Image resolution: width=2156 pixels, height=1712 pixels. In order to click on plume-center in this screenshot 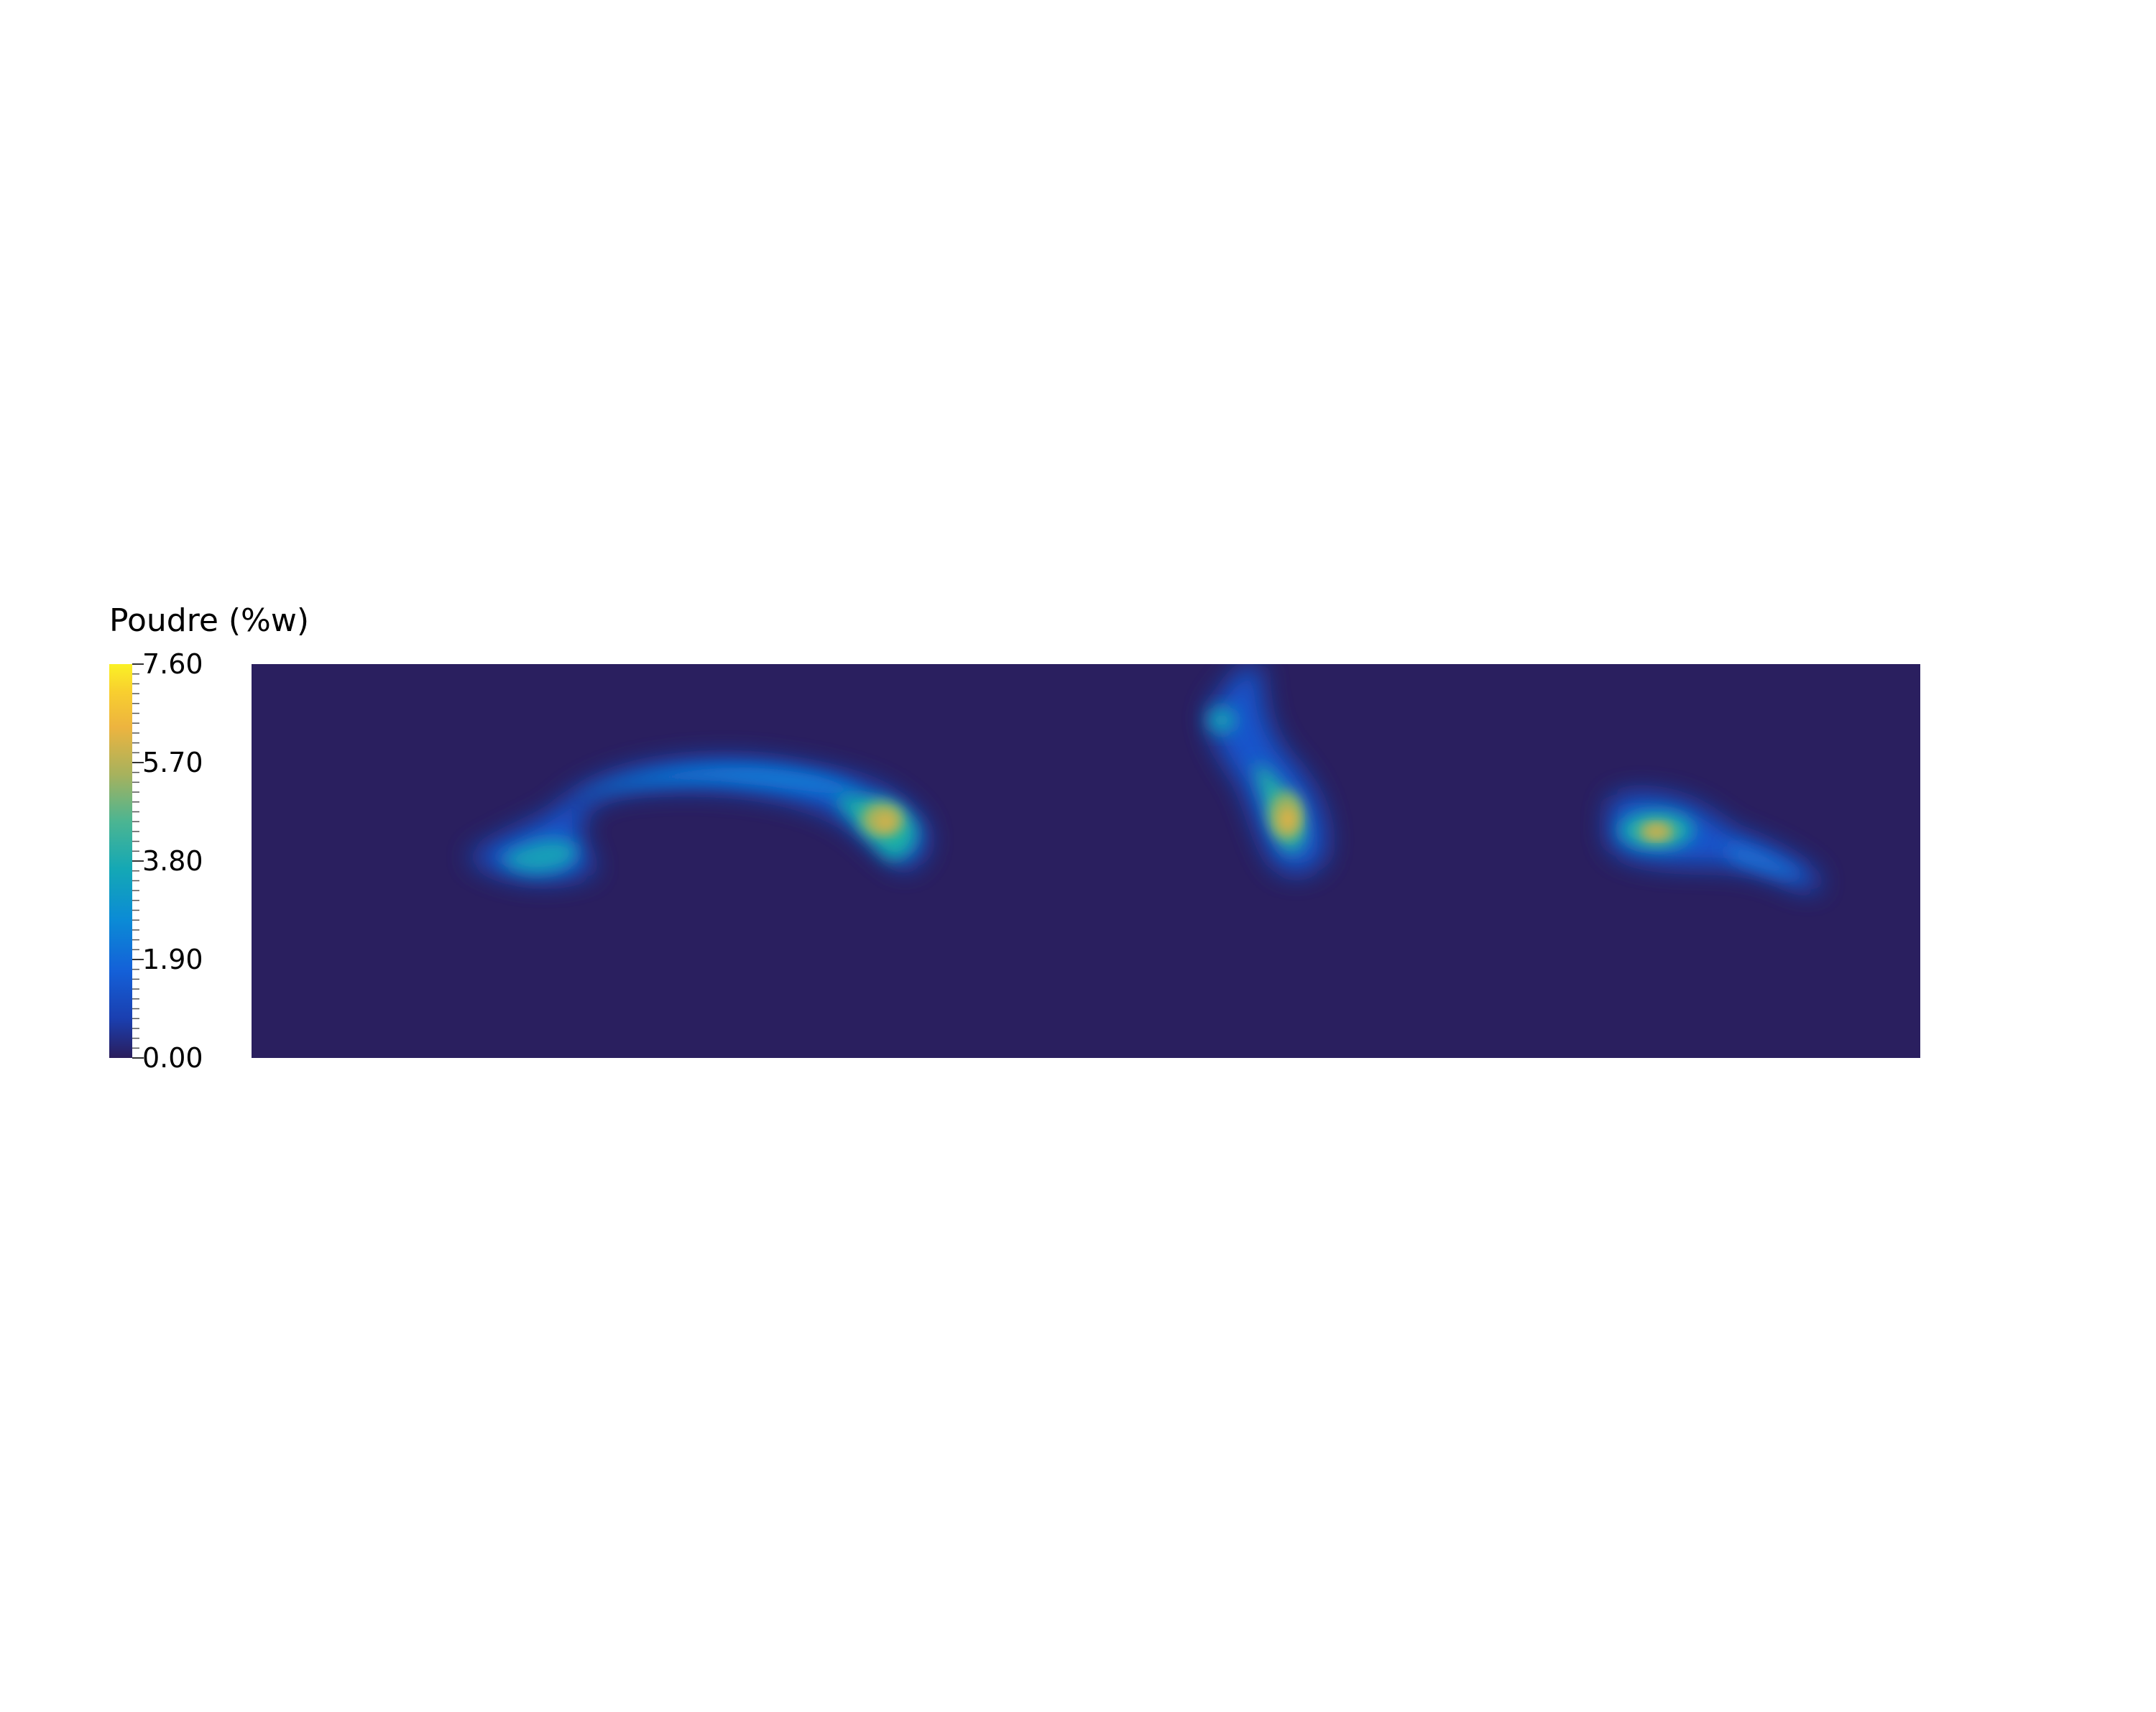, I will do `click(1267, 769)`.